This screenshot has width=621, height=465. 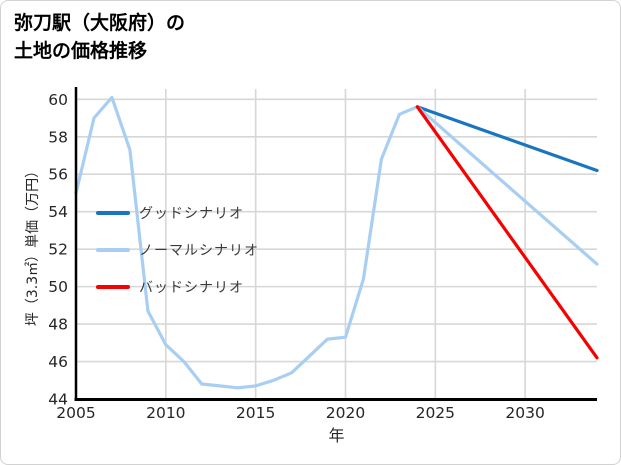 I want to click on legend-item-good: グッドシナリオ, so click(x=177, y=212).